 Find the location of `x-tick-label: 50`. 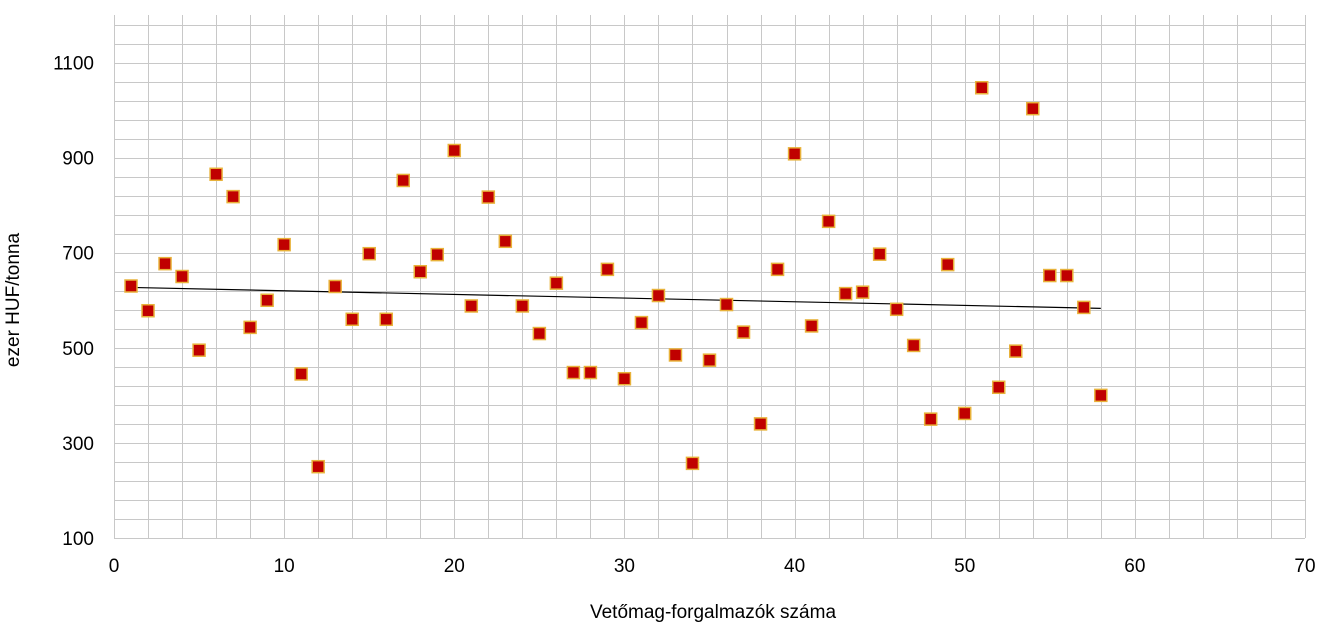

x-tick-label: 50 is located at coordinates (964, 566).